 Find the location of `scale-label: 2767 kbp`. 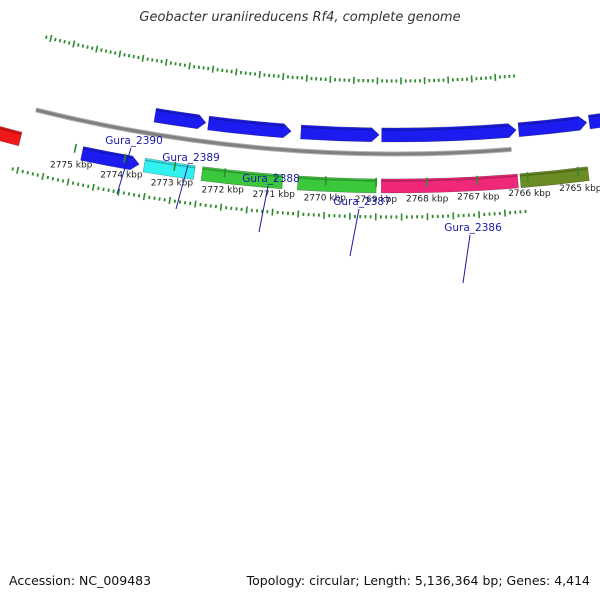

scale-label: 2767 kbp is located at coordinates (478, 198).